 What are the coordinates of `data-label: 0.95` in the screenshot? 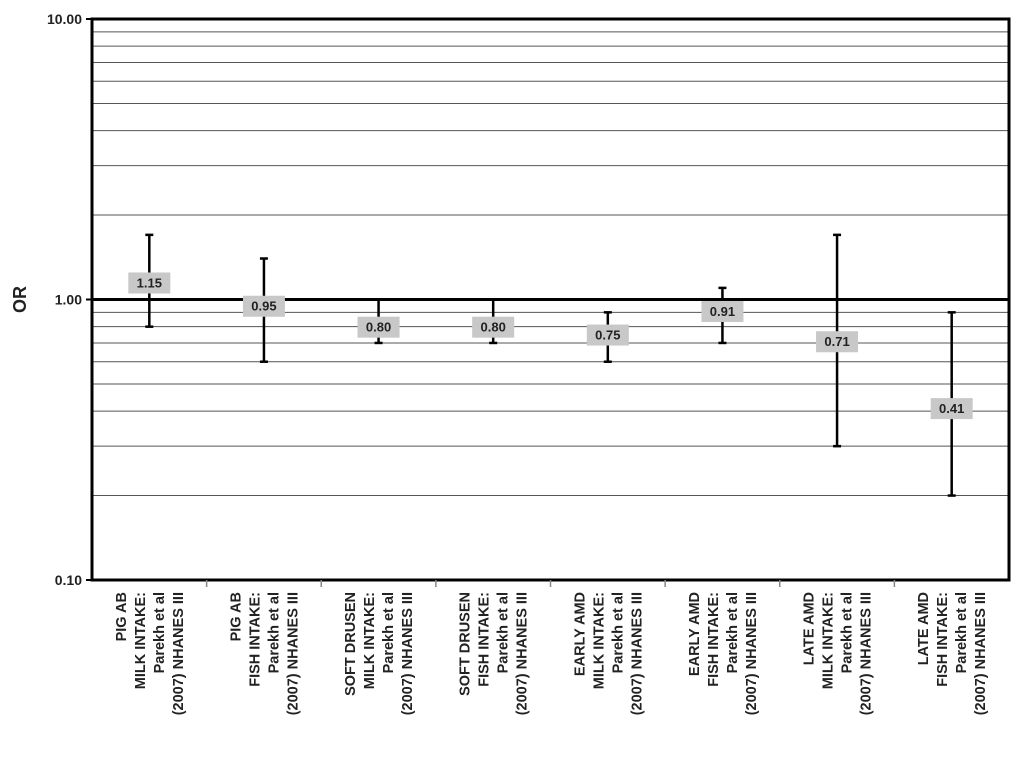 It's located at (263, 306).